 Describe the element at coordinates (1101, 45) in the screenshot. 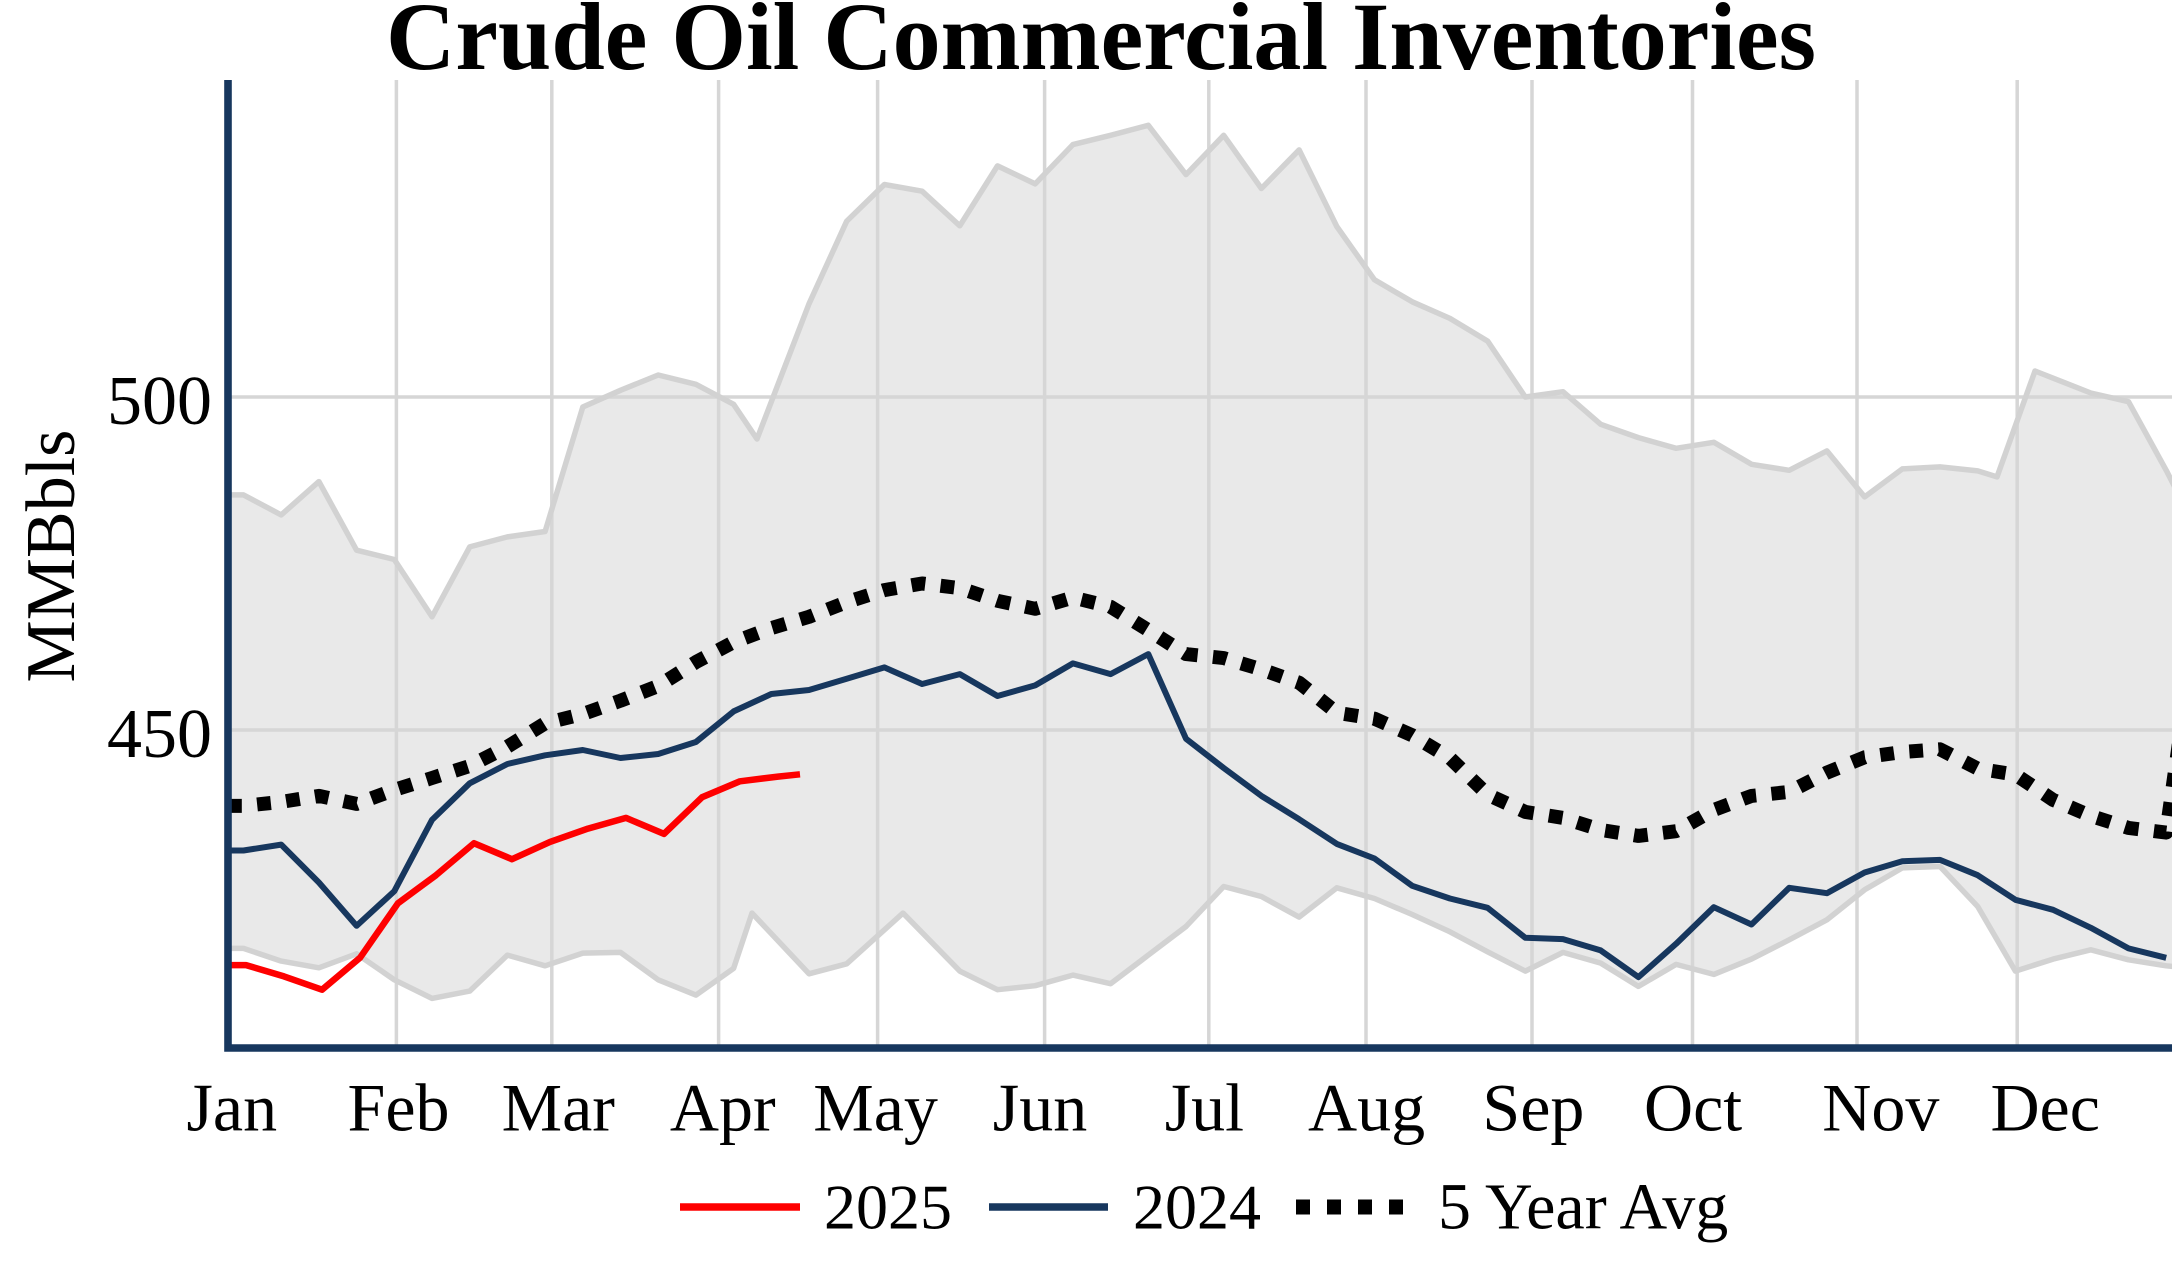

I see `svg-text:Crude Oil Commercial Inventori: Crude Oil Commercial Inventories` at that location.